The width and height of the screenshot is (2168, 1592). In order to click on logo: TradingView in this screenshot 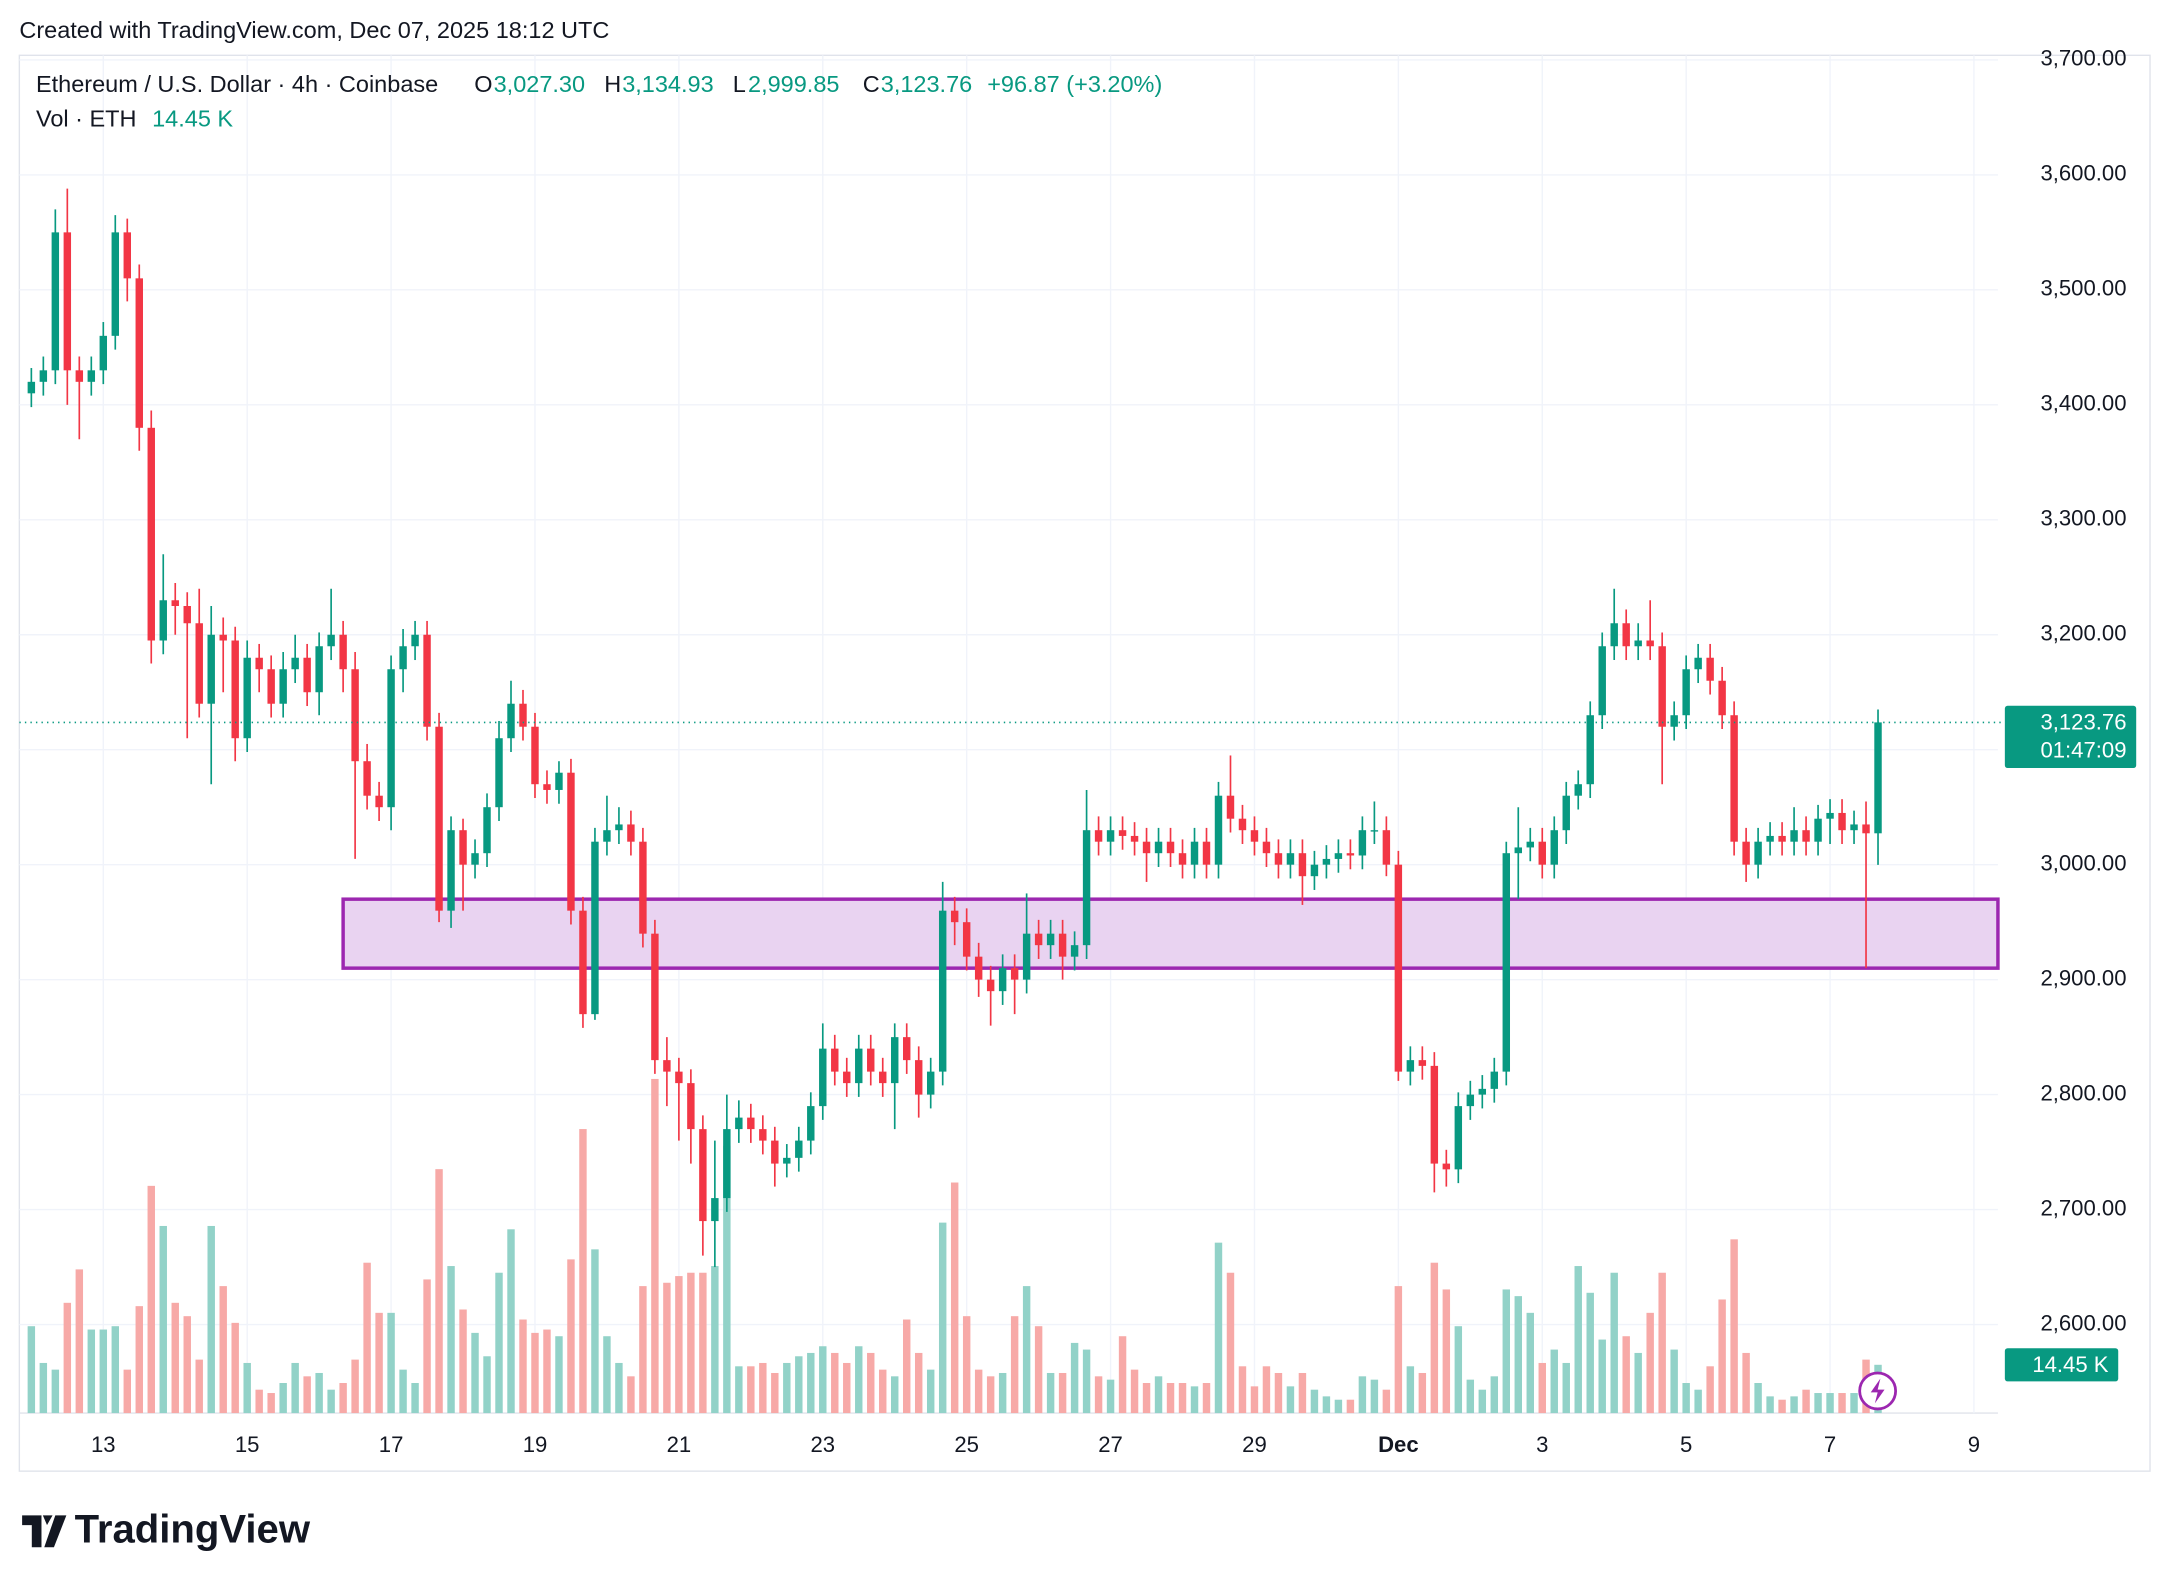, I will do `click(166, 1530)`.